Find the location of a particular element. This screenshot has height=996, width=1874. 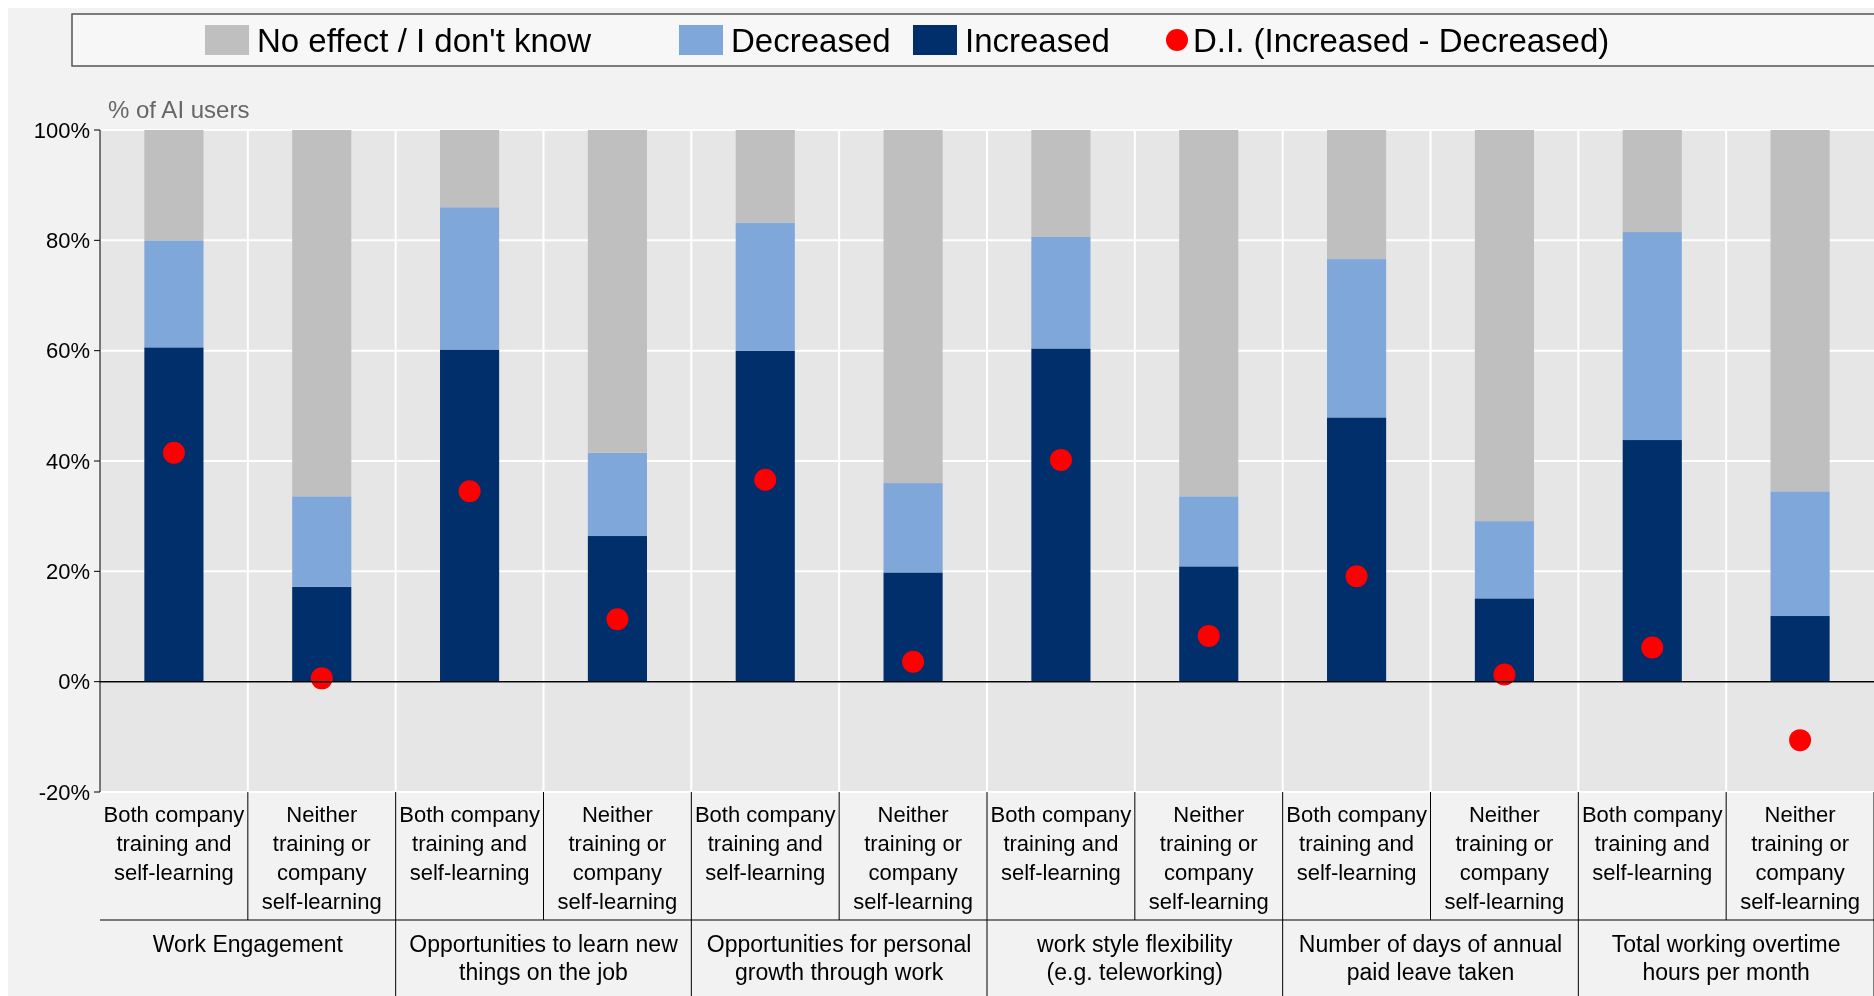

legend-label: Decreased is located at coordinates (811, 40).